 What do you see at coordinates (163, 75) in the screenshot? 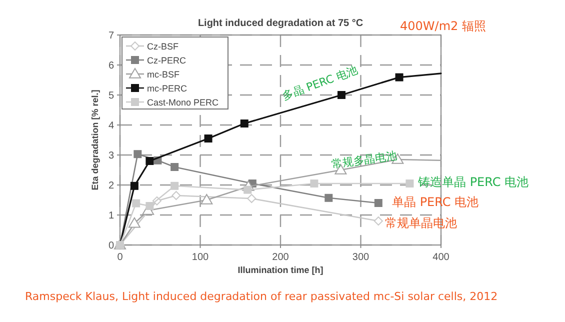
I see `legend-label: mc-BSF` at bounding box center [163, 75].